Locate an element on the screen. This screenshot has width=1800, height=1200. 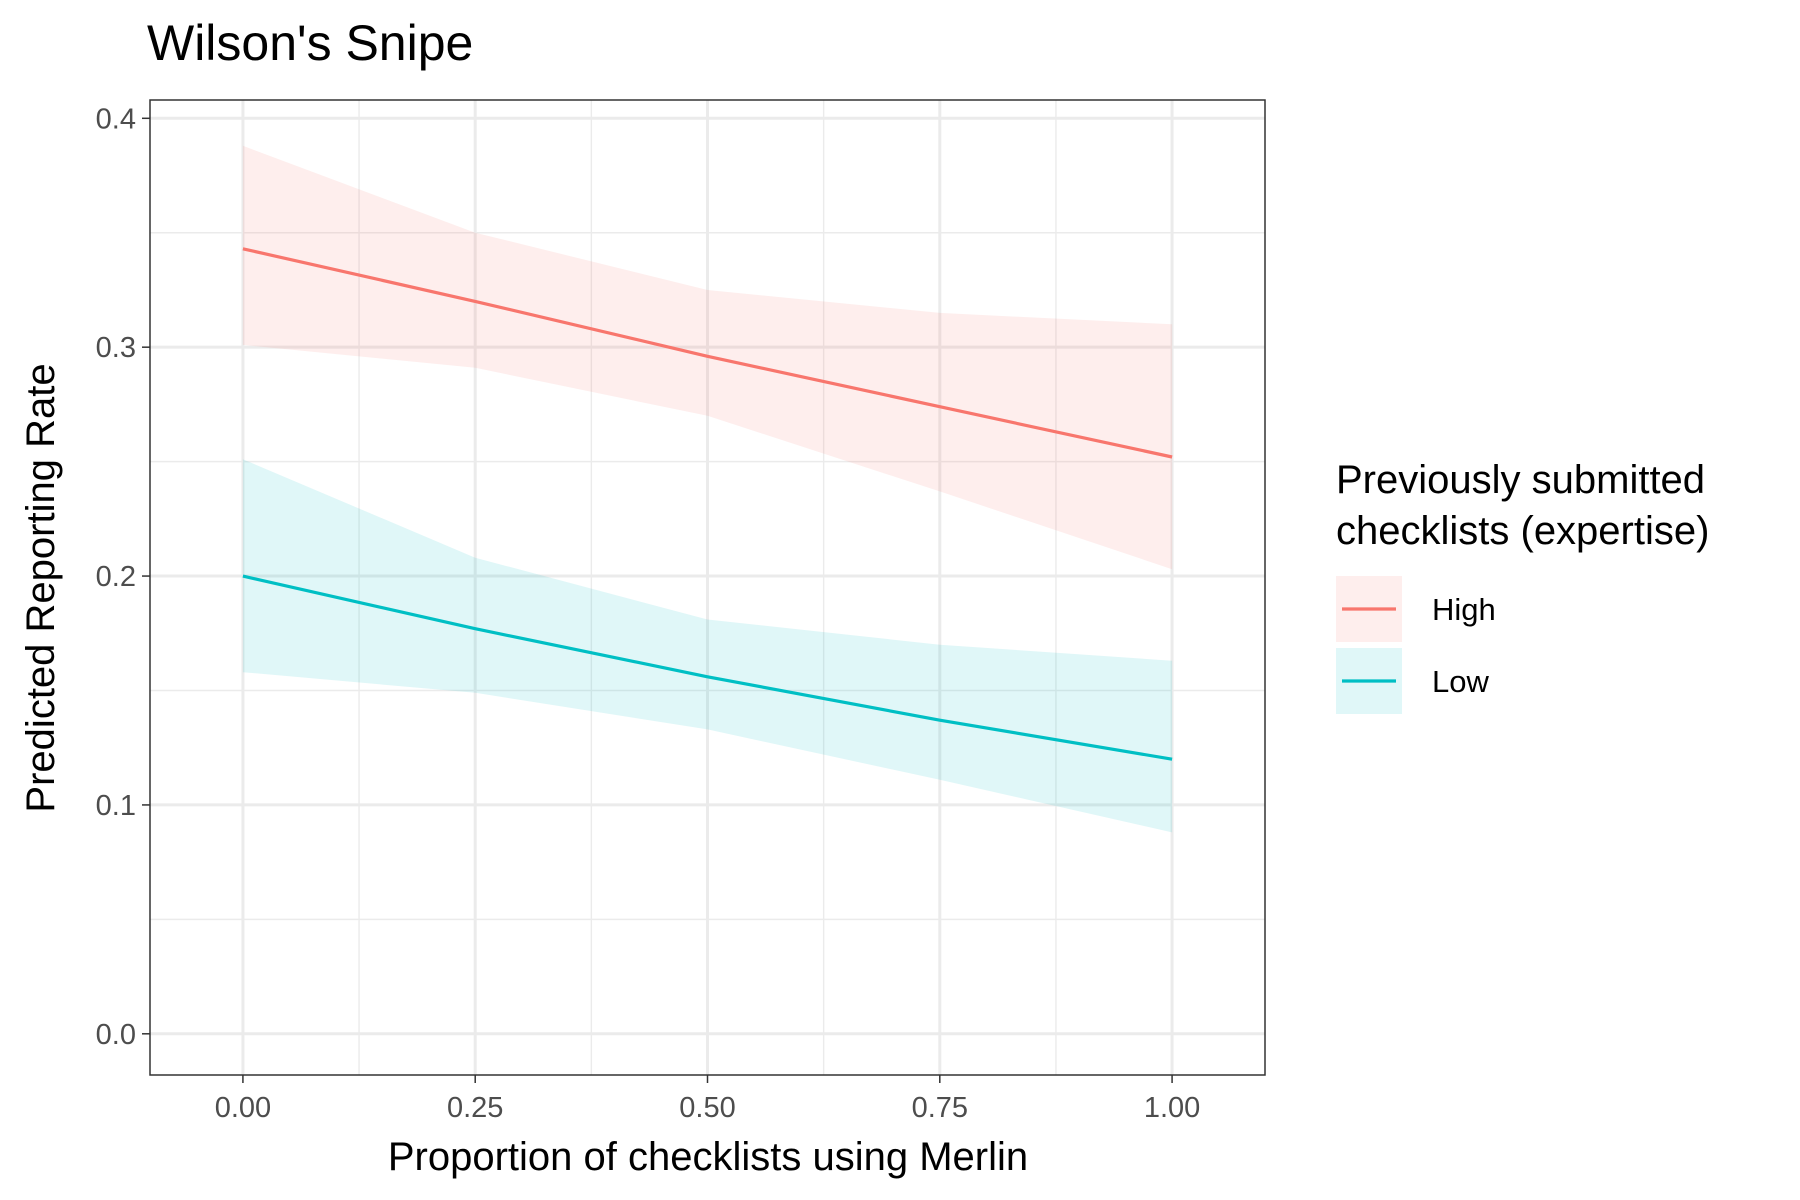
y-axis-title: Predicted Reporting Rate is located at coordinates (41, 587).